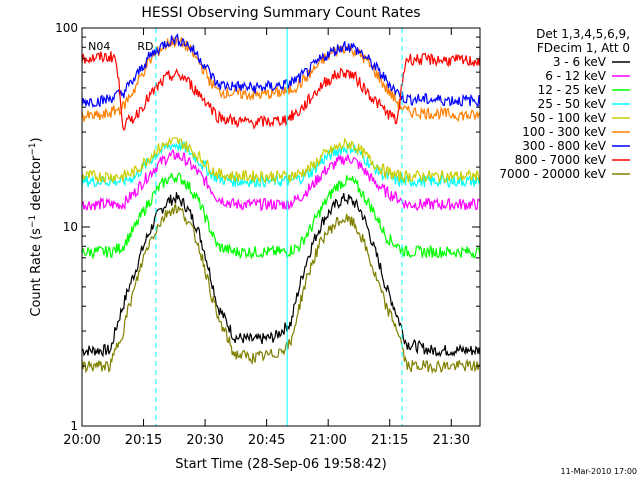 The width and height of the screenshot is (640, 480). Describe the element at coordinates (36, 226) in the screenshot. I see `y-axis-label: Count Rate (s−1 detector−1)` at that location.